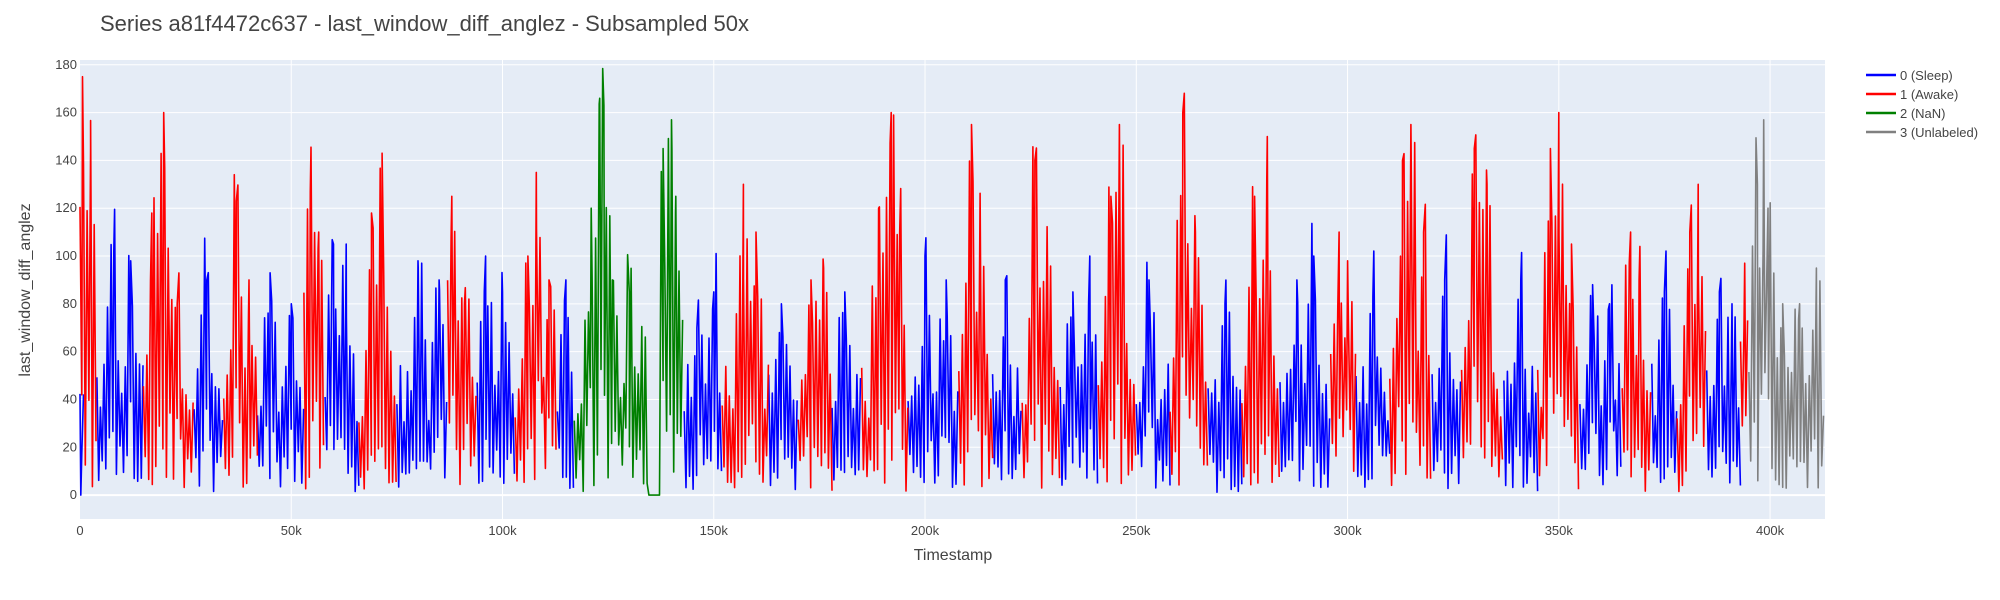  I want to click on legend-label: 0 (Sleep), so click(1926, 75).